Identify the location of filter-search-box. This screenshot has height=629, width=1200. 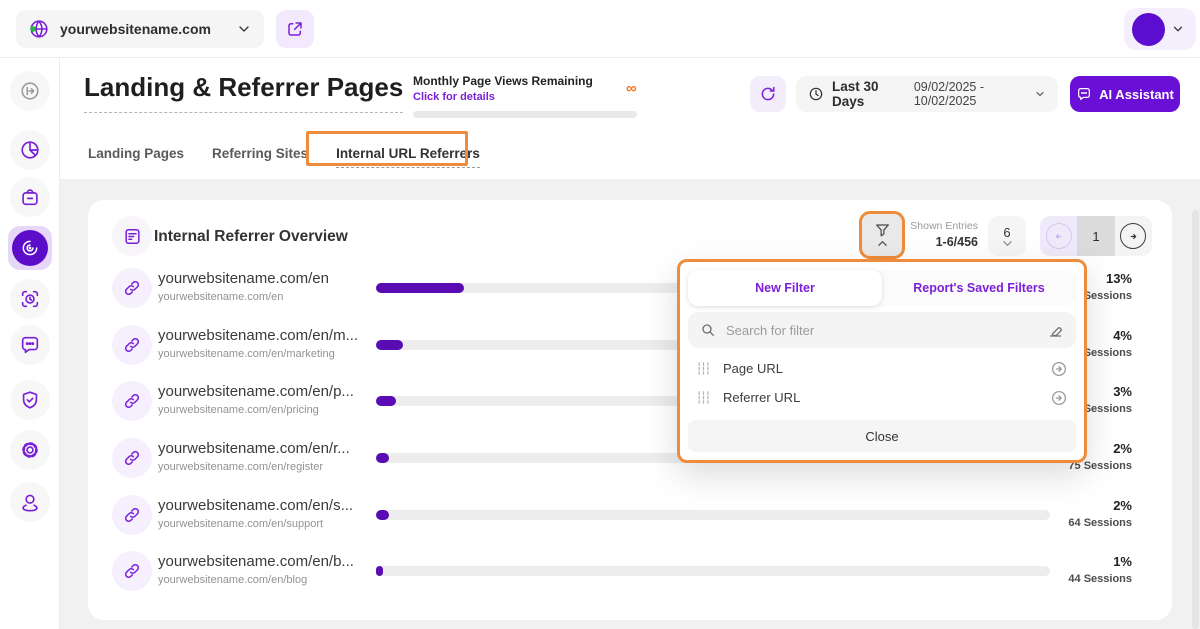
(882, 330).